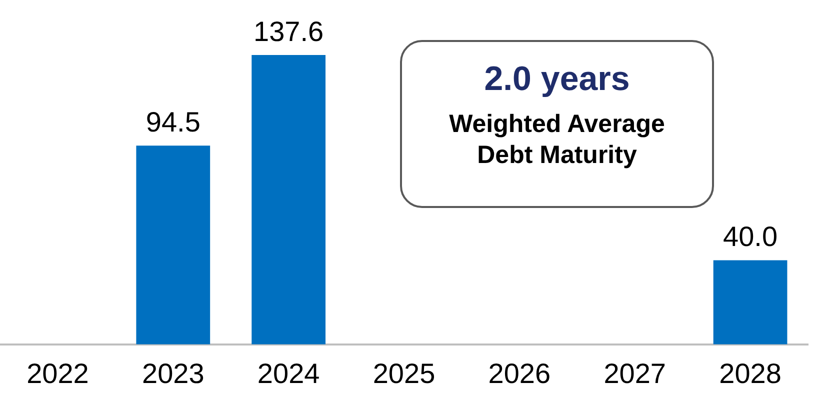 The height and width of the screenshot is (406, 818). Describe the element at coordinates (635, 373) in the screenshot. I see `x-tick-label: 2027` at that location.